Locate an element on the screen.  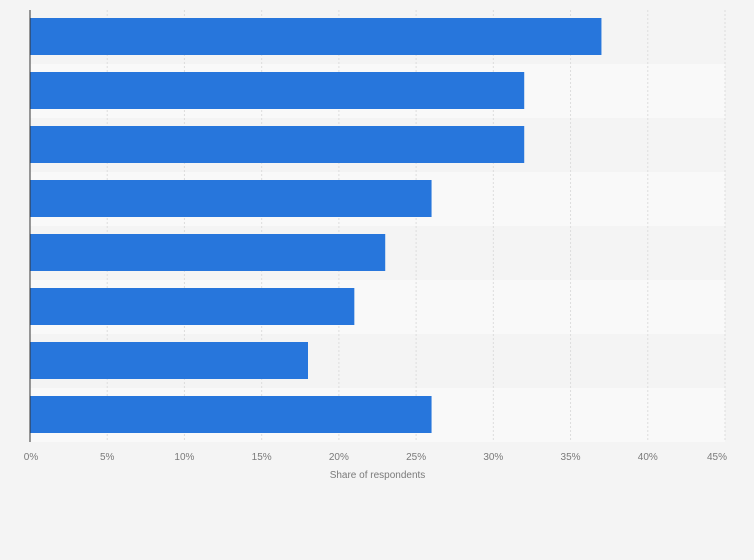
x-tick-label: 5% is located at coordinates (107, 457).